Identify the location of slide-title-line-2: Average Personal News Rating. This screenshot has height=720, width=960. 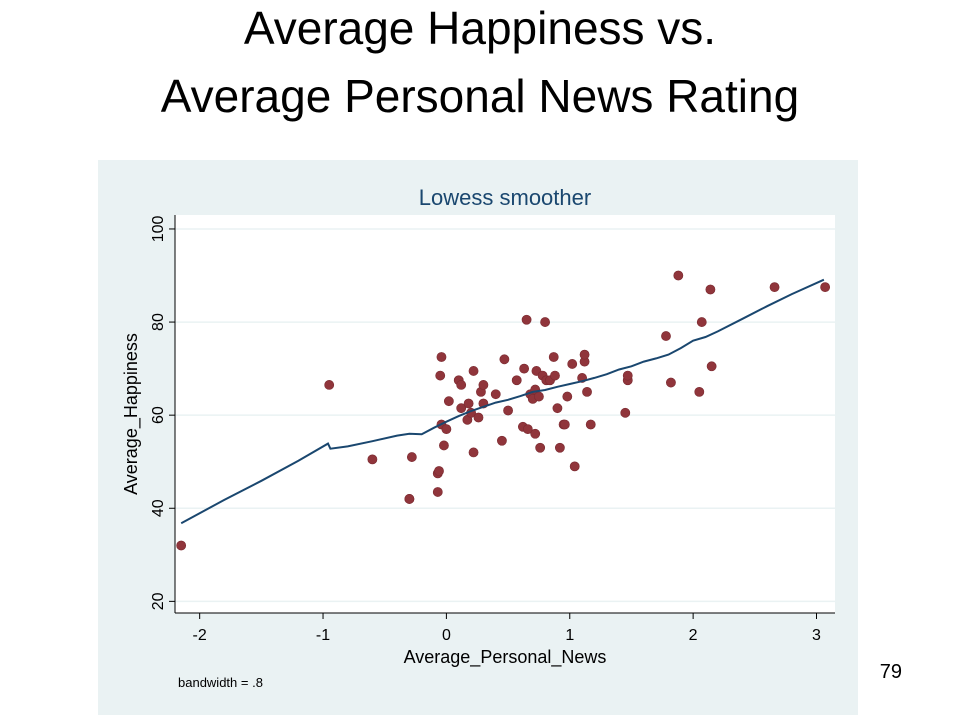
(480, 96).